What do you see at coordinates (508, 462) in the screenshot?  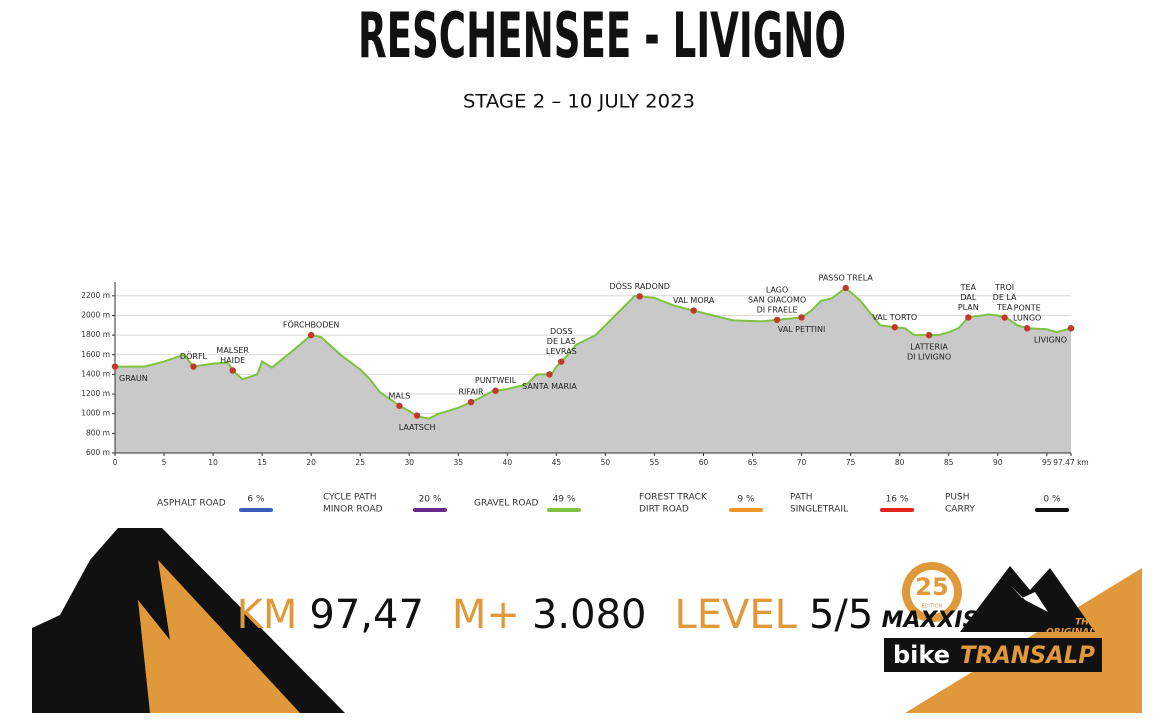 I see `x-tick-label: 40` at bounding box center [508, 462].